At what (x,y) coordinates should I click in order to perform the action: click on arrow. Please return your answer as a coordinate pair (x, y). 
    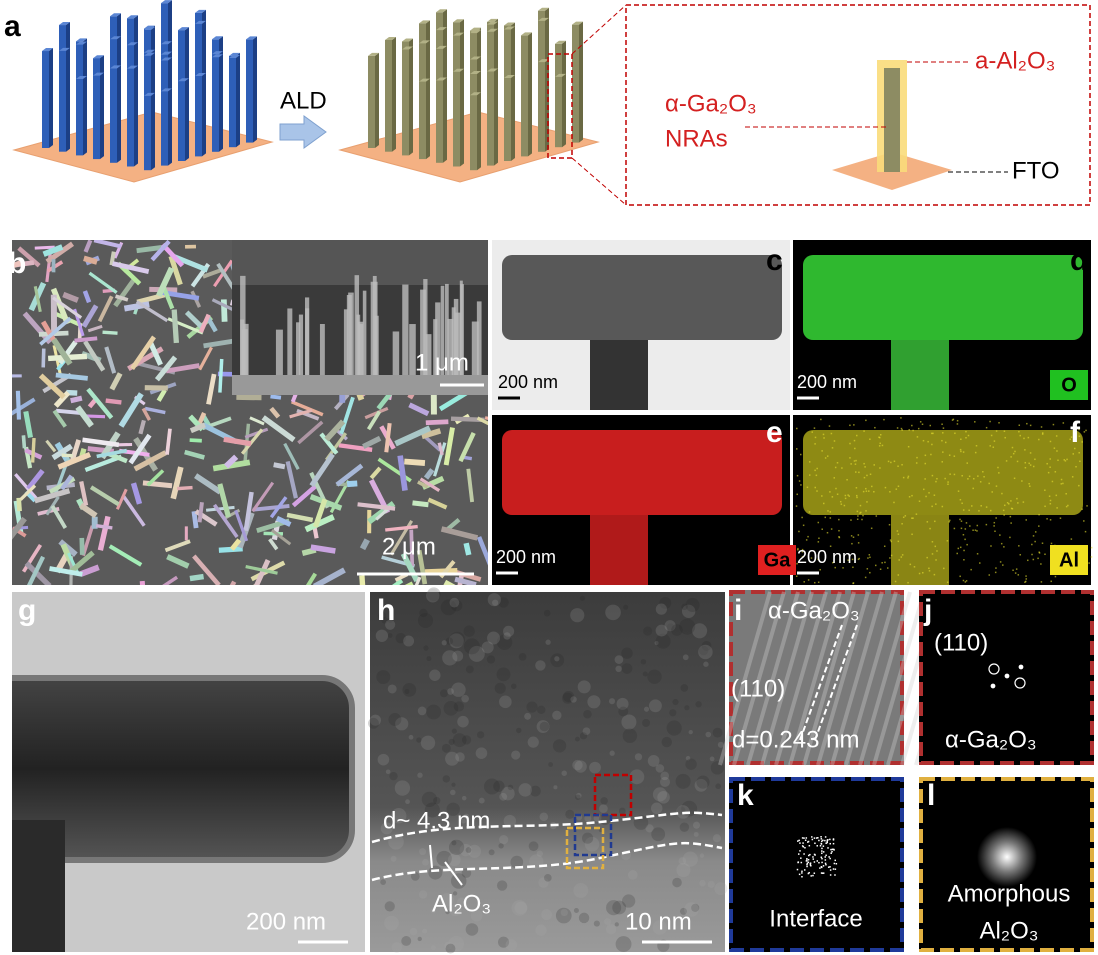
    Looking at the image, I should click on (303, 132).